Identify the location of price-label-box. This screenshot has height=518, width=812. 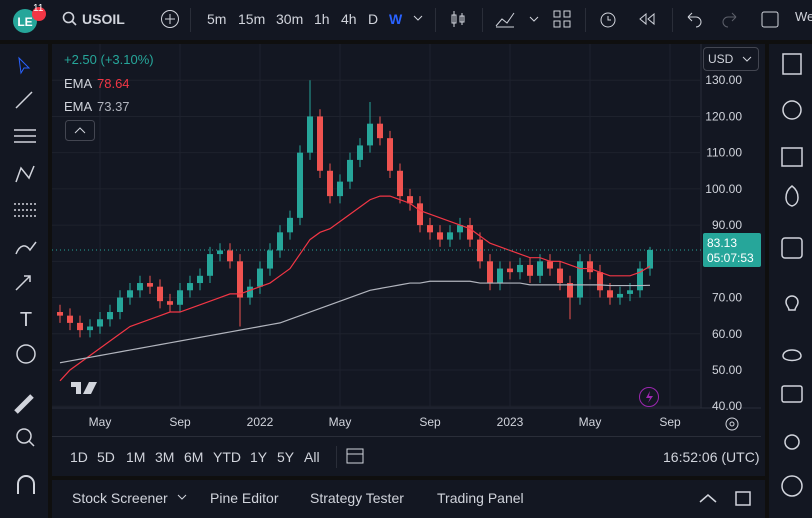
(732, 249).